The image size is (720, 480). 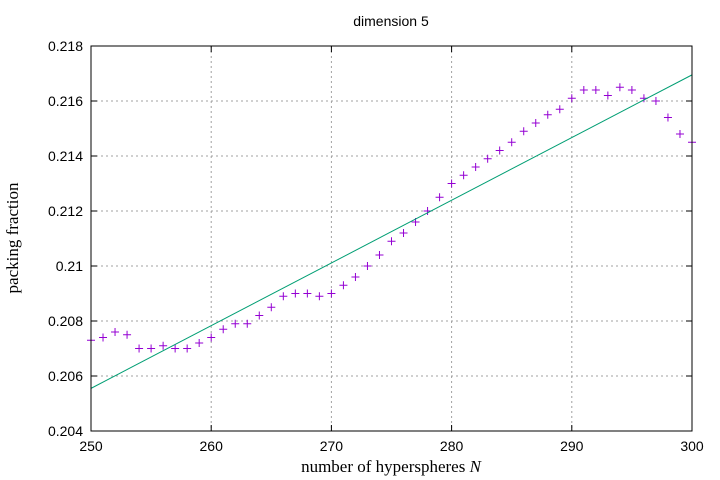 I want to click on chart-title: dimension 5, so click(x=391, y=21).